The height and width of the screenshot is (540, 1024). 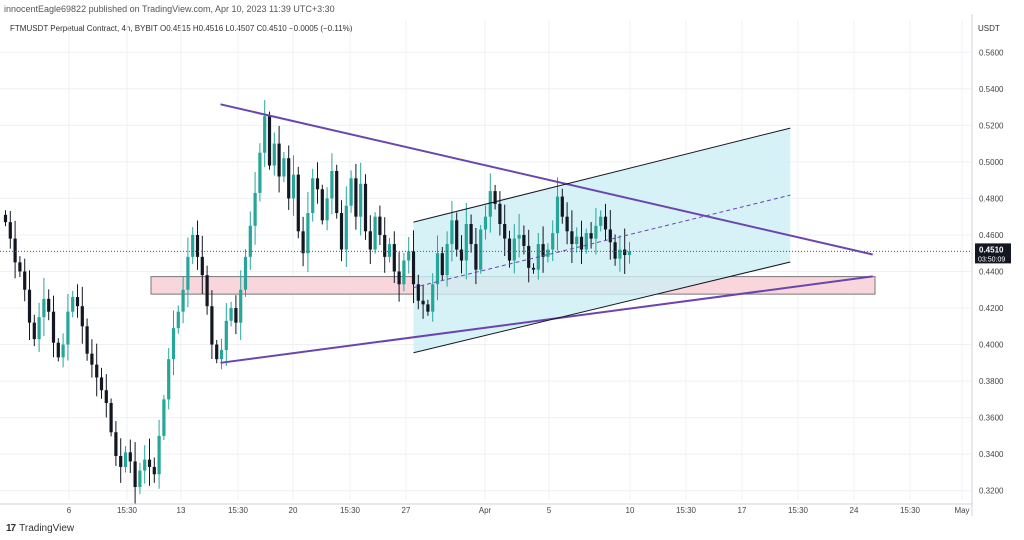 What do you see at coordinates (293, 510) in the screenshot?
I see `time-tick-label: 20` at bounding box center [293, 510].